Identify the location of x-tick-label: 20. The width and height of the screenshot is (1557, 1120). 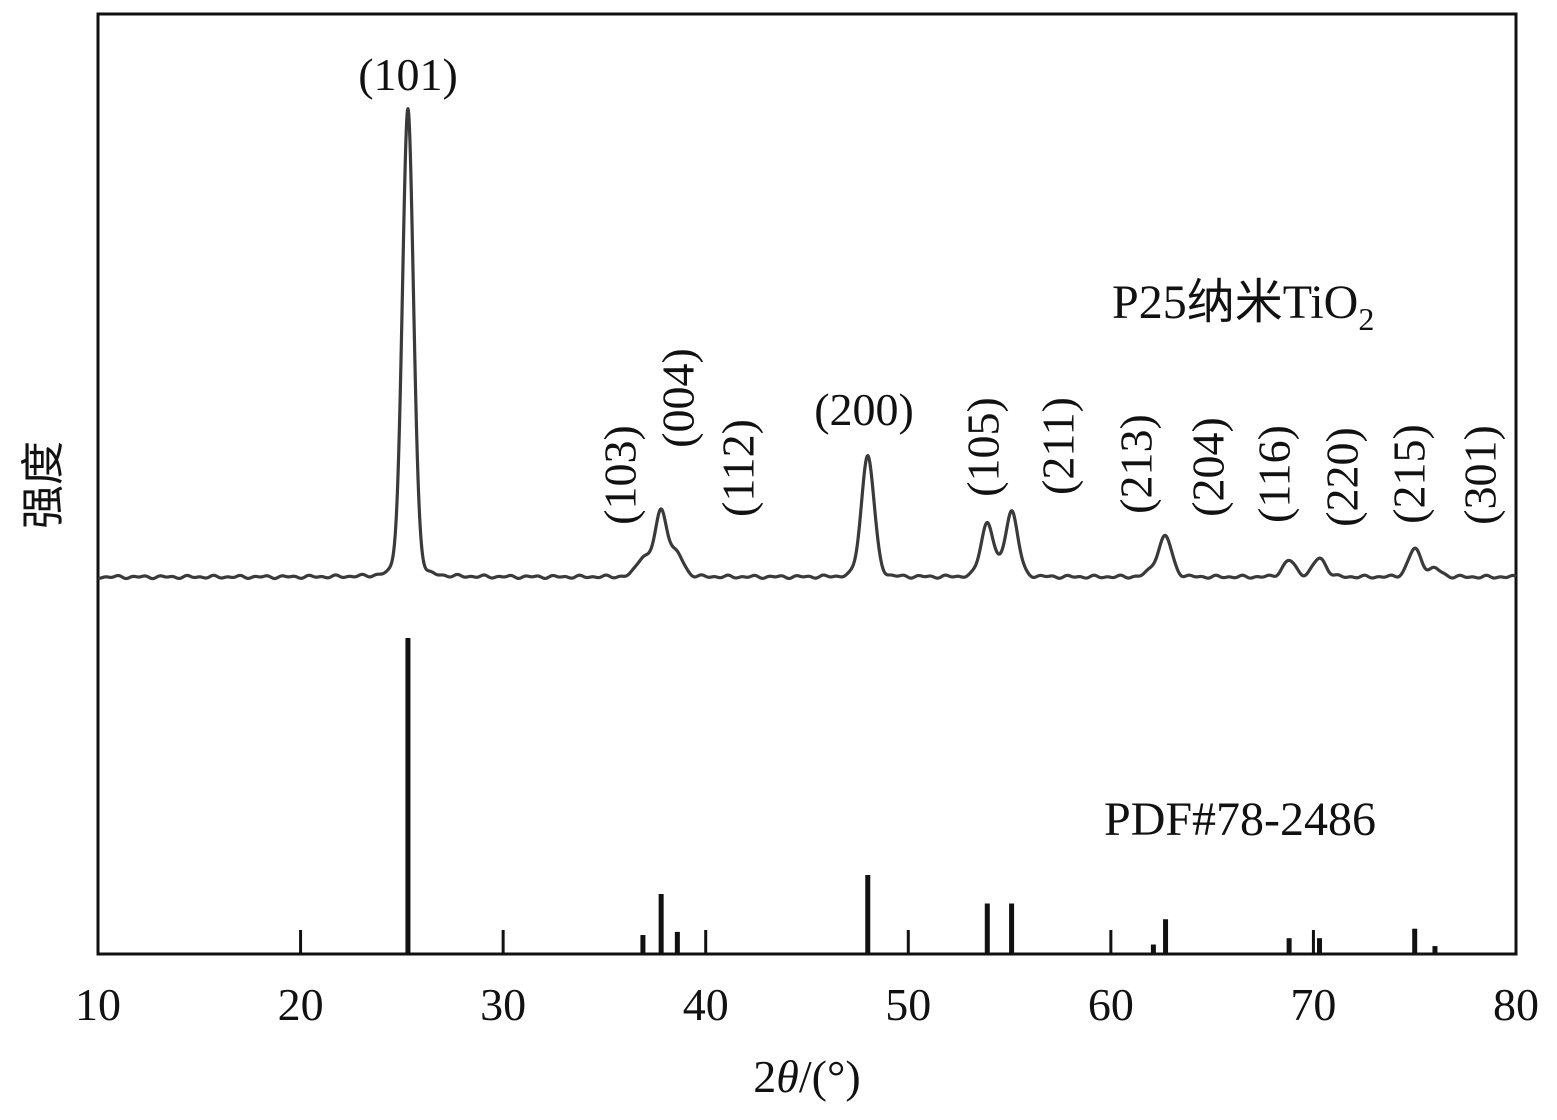
(301, 1004).